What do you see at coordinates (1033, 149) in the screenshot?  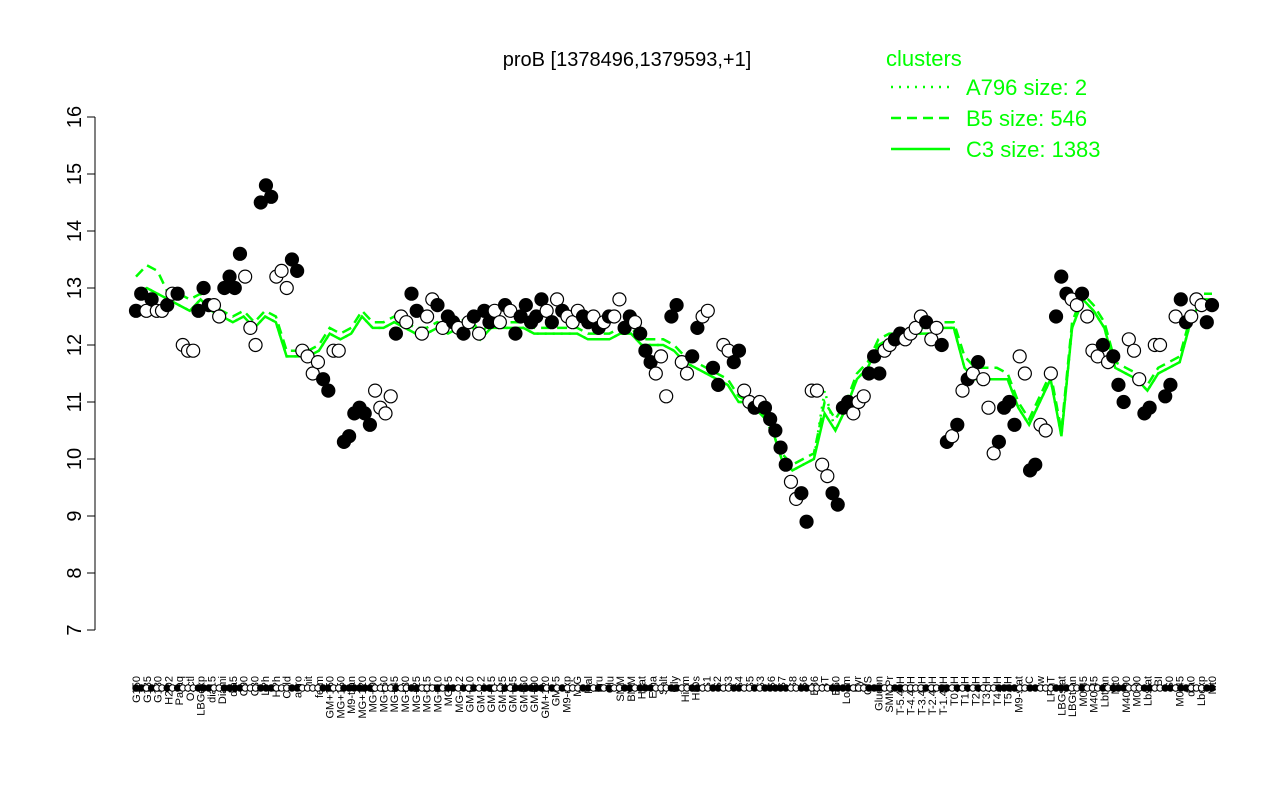 I see `legend-entry-label: C3 size: 1383` at bounding box center [1033, 149].